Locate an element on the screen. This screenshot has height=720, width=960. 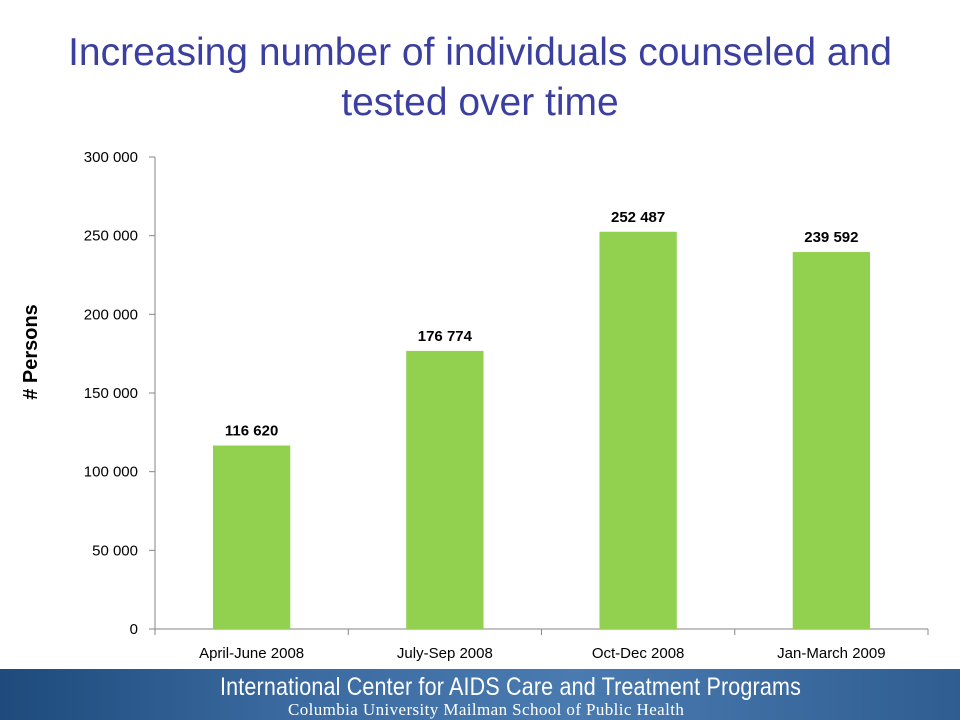
y-tick-label: 50 000 is located at coordinates (115, 550).